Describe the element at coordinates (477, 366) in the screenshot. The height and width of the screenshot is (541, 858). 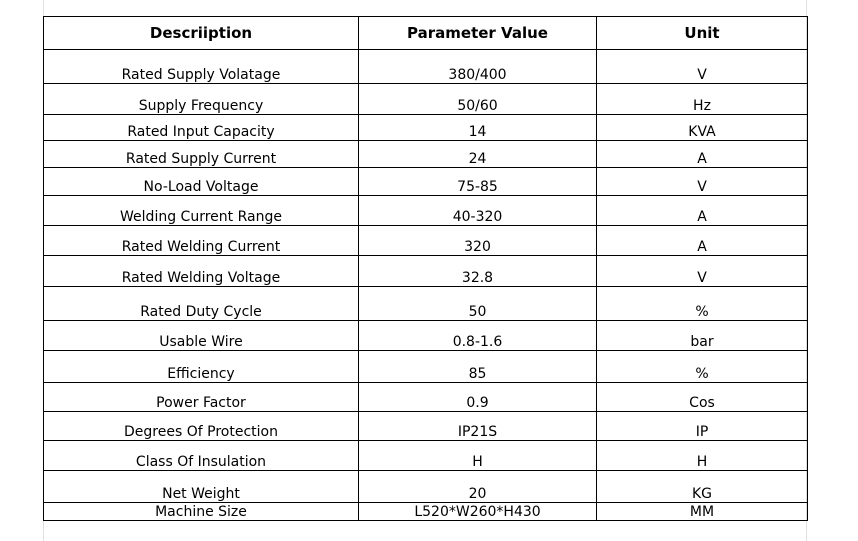
I see `value-cell: 85` at that location.